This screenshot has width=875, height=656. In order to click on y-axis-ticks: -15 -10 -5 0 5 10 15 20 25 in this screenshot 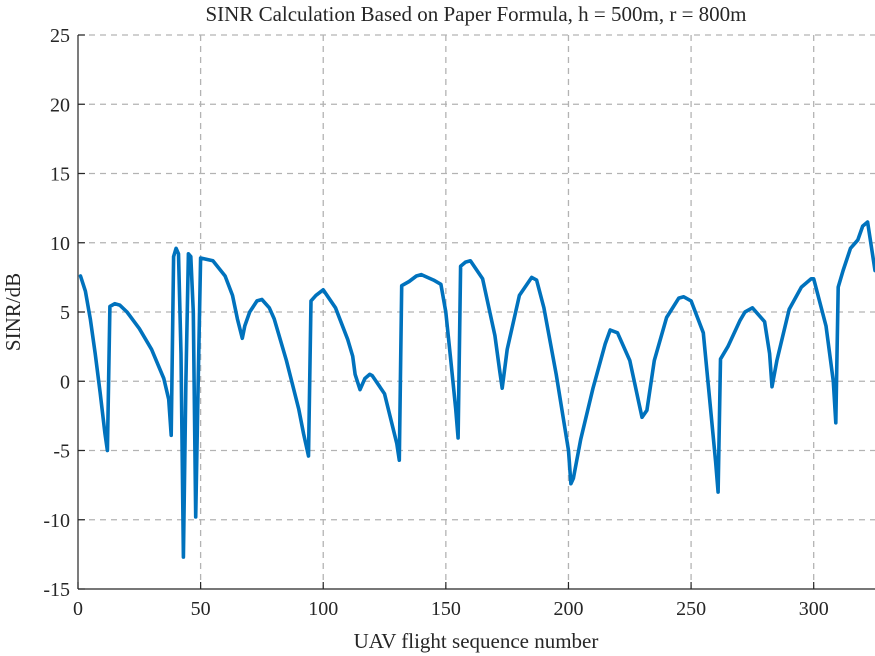, I will do `click(64, 313)`.